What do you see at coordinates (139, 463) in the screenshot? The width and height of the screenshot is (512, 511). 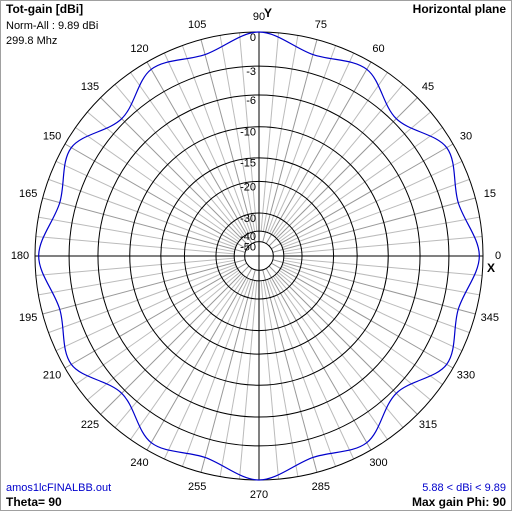 I see `angle-label: 240` at bounding box center [139, 463].